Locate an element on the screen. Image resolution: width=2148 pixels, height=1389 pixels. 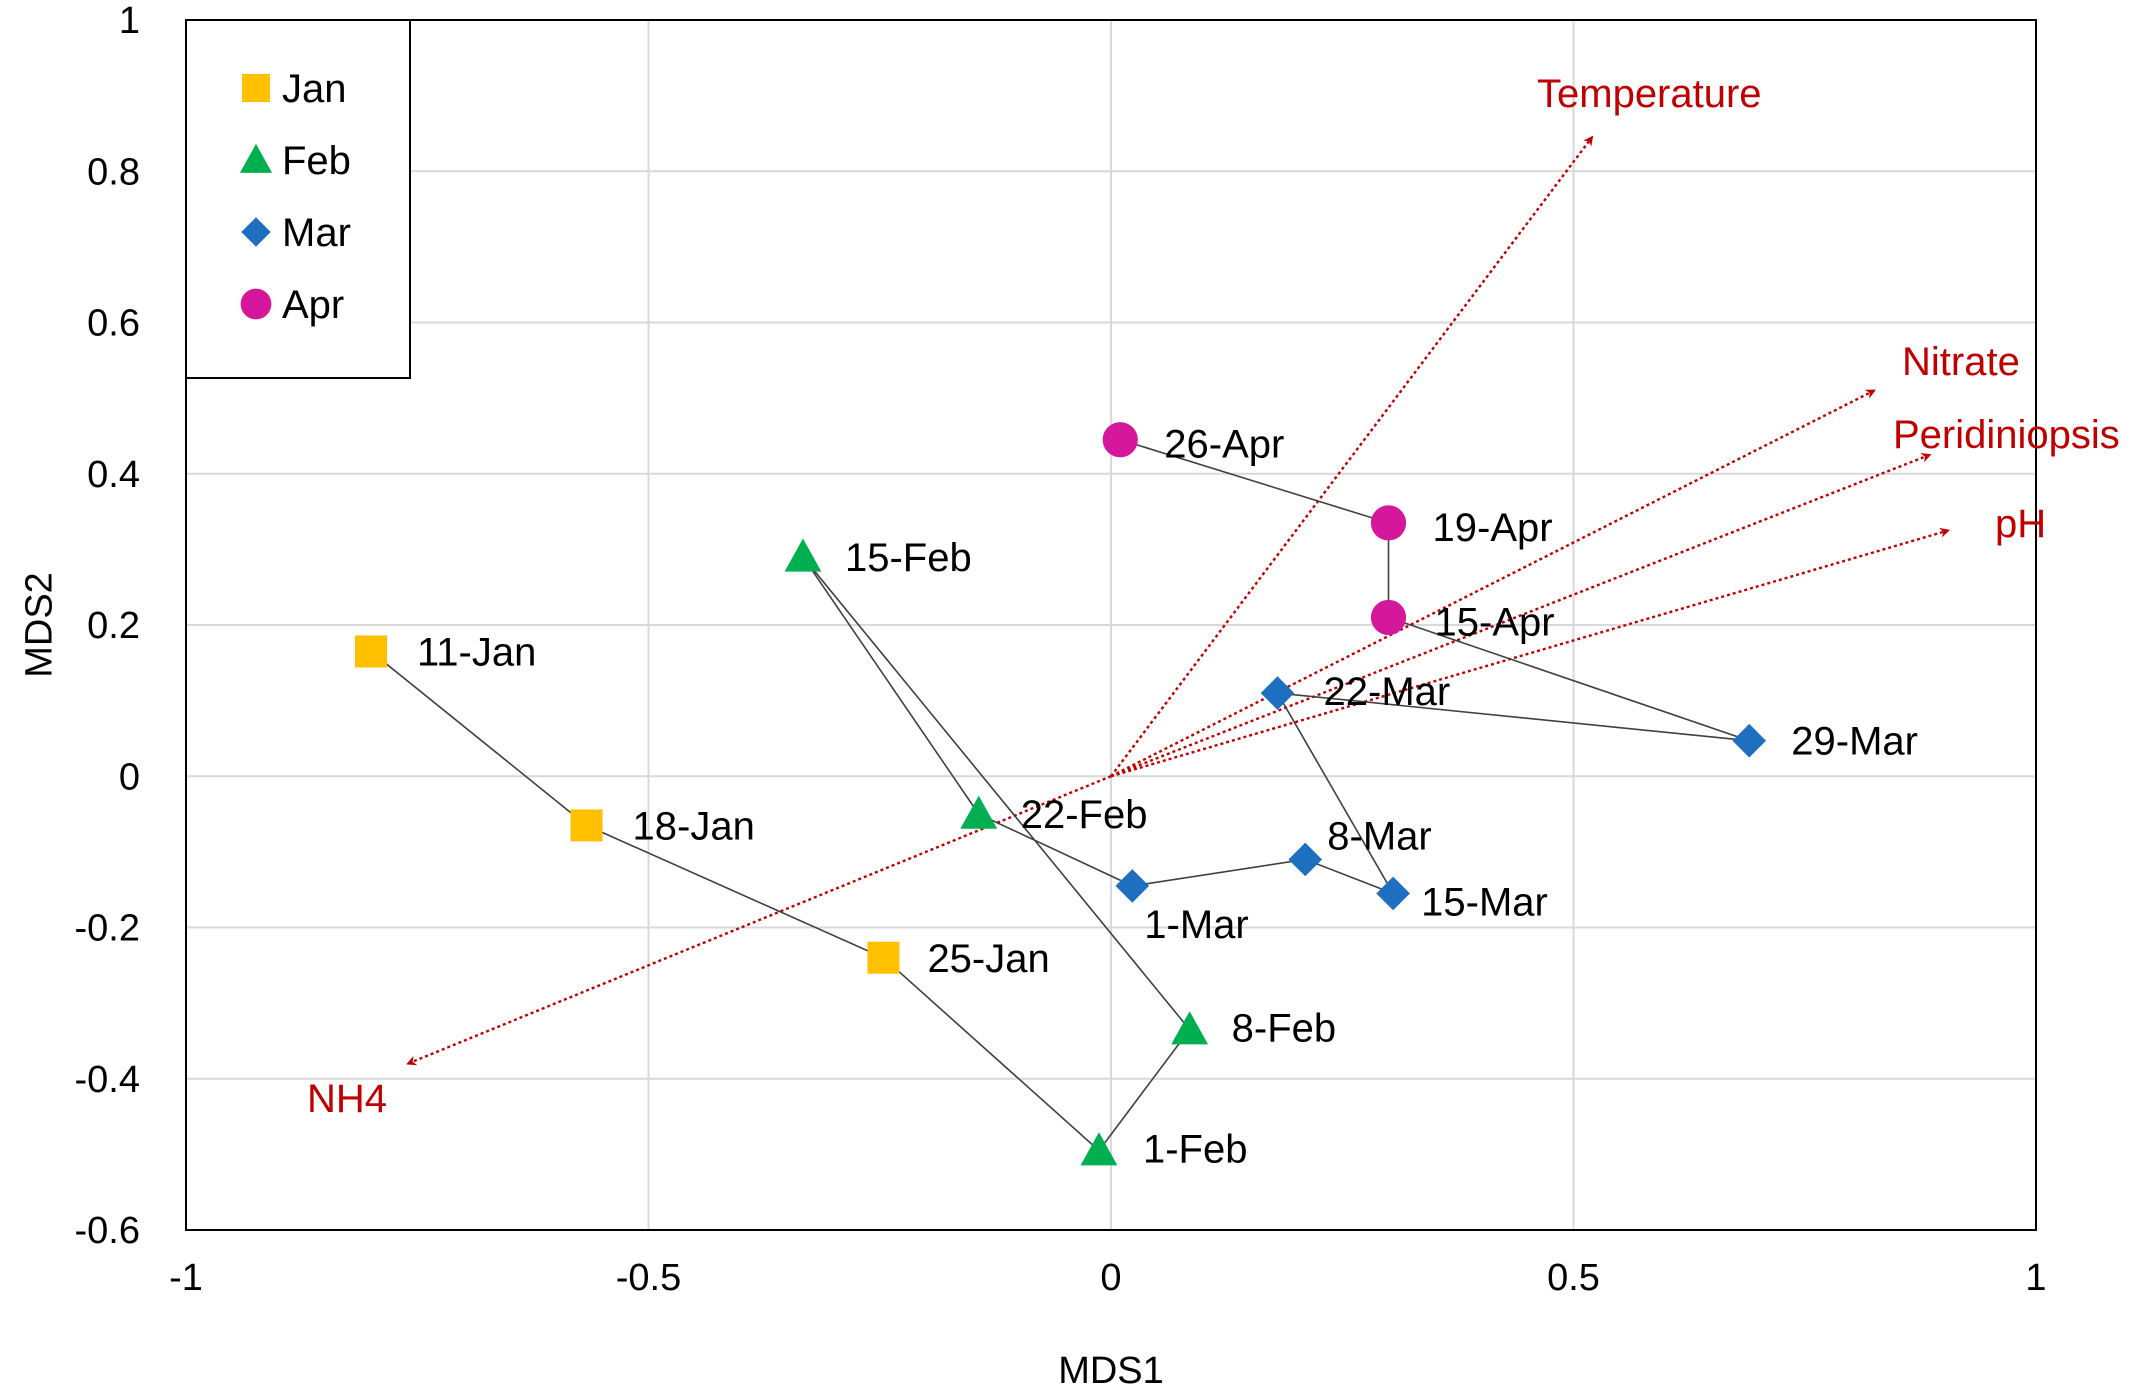
point-label-18-jan: 18-Jan is located at coordinates (694, 826).